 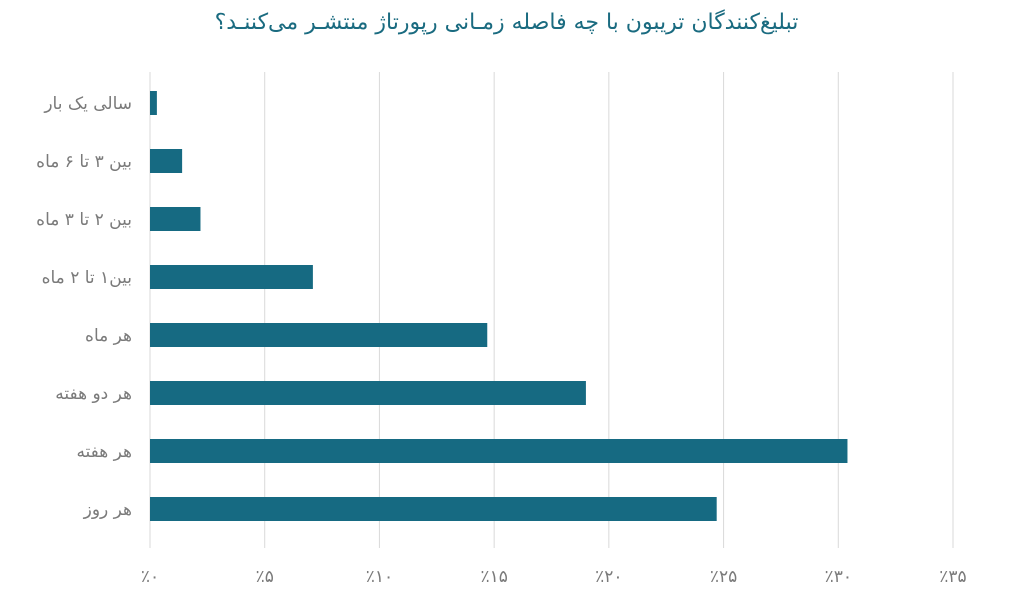 I want to click on category-label: هر هفته, so click(x=104, y=452).